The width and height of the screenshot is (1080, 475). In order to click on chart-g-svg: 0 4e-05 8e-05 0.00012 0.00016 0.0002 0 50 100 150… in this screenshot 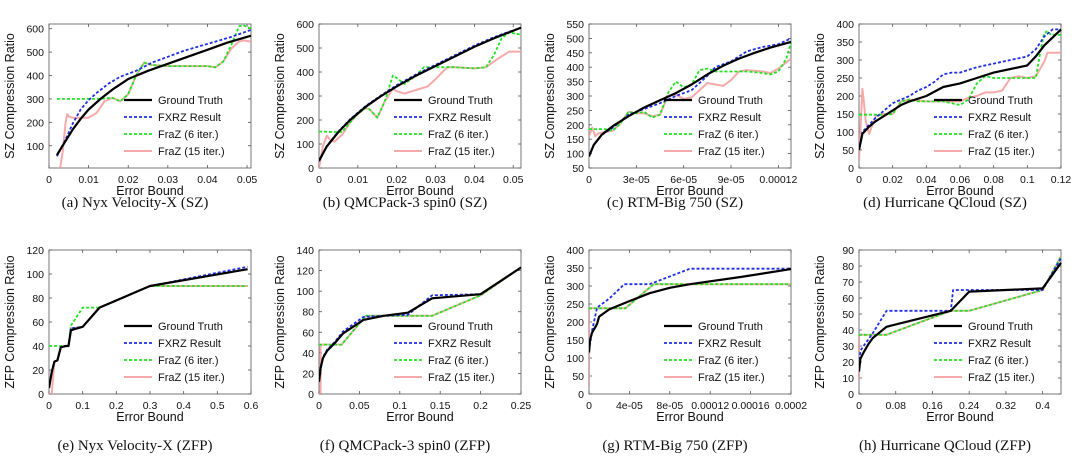, I will do `click(675, 334)`.